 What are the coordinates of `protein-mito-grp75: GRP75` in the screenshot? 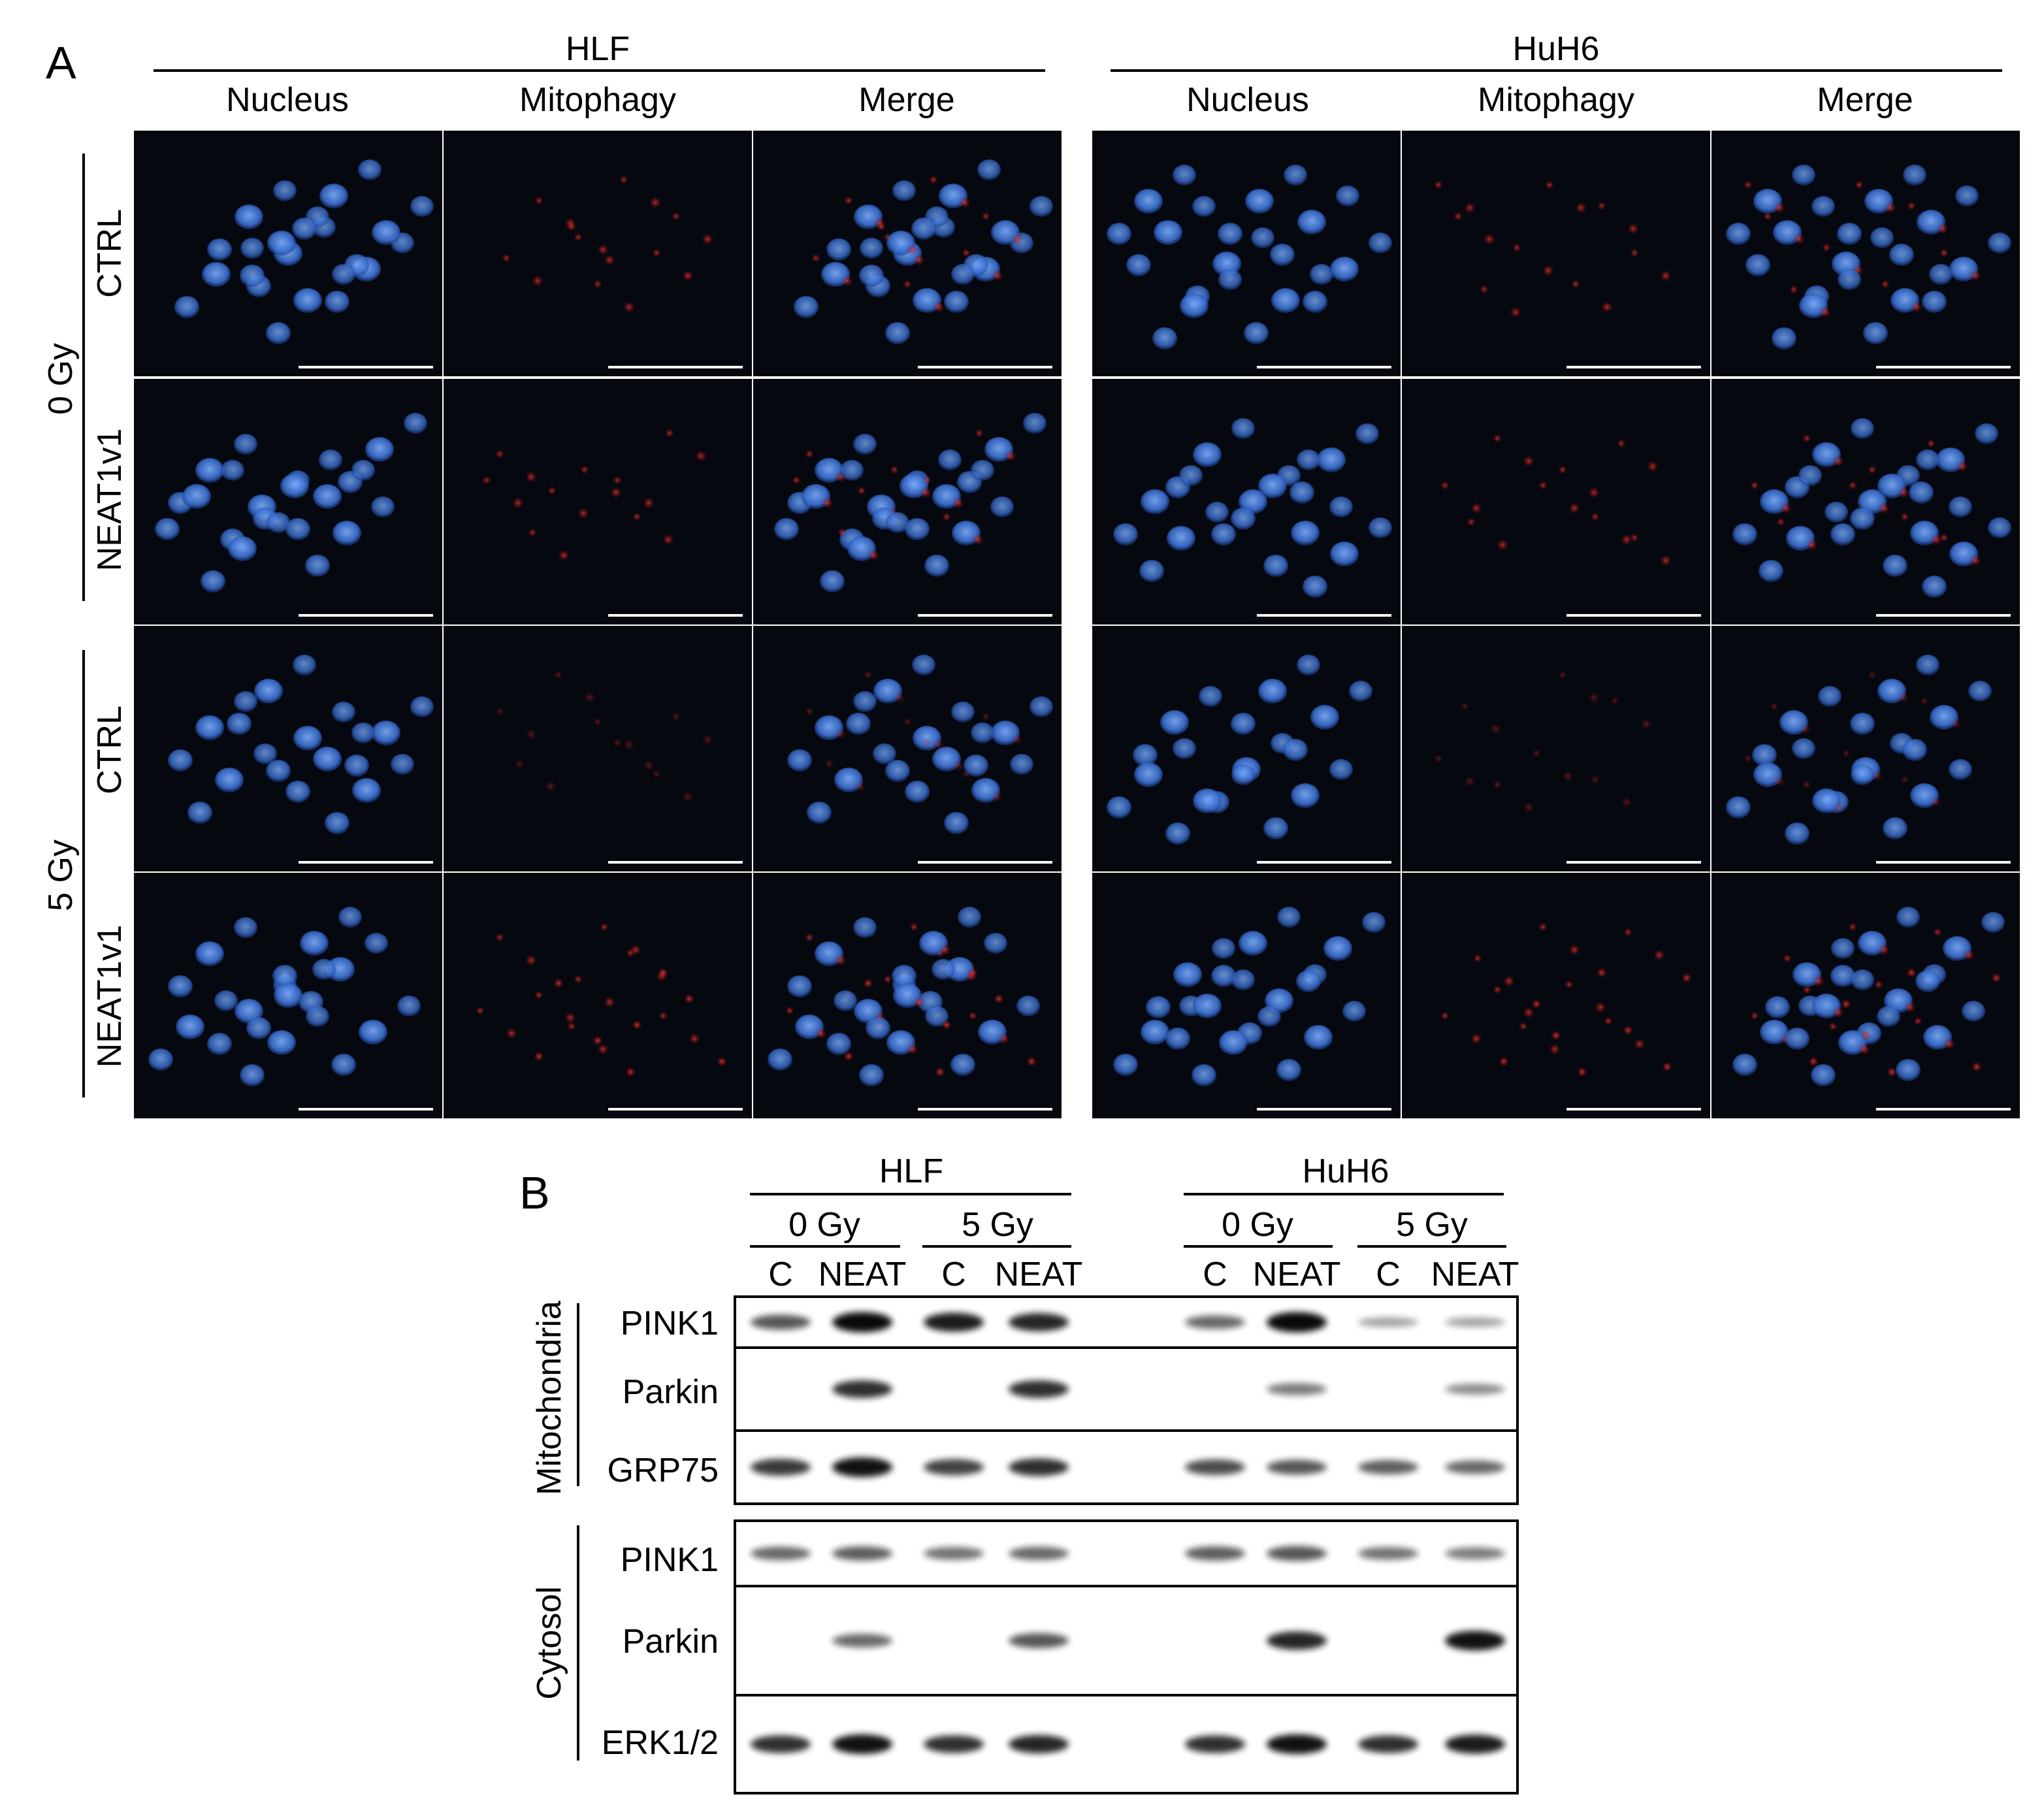 It's located at (663, 1470).